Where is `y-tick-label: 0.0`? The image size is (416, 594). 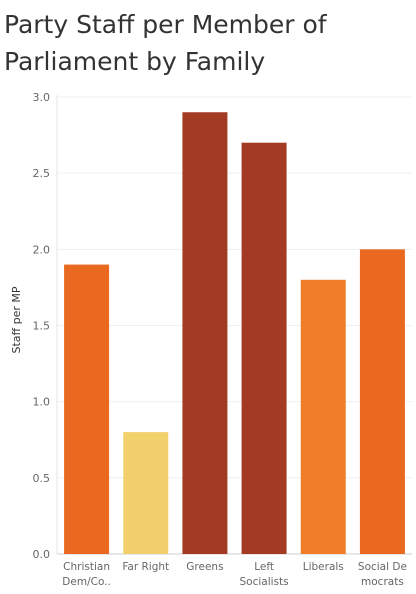
y-tick-label: 0.0 is located at coordinates (42, 554).